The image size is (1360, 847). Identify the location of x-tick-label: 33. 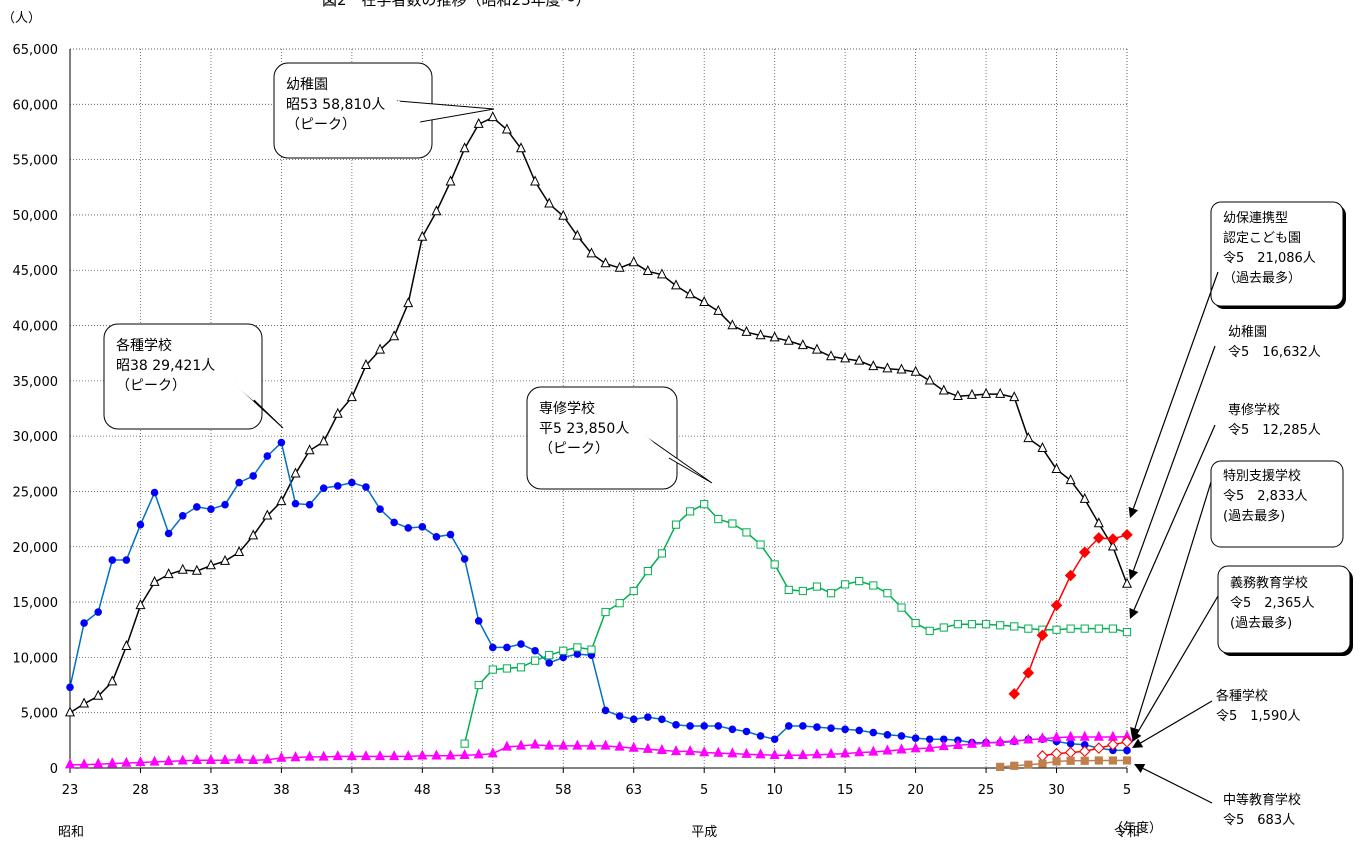
(211, 790).